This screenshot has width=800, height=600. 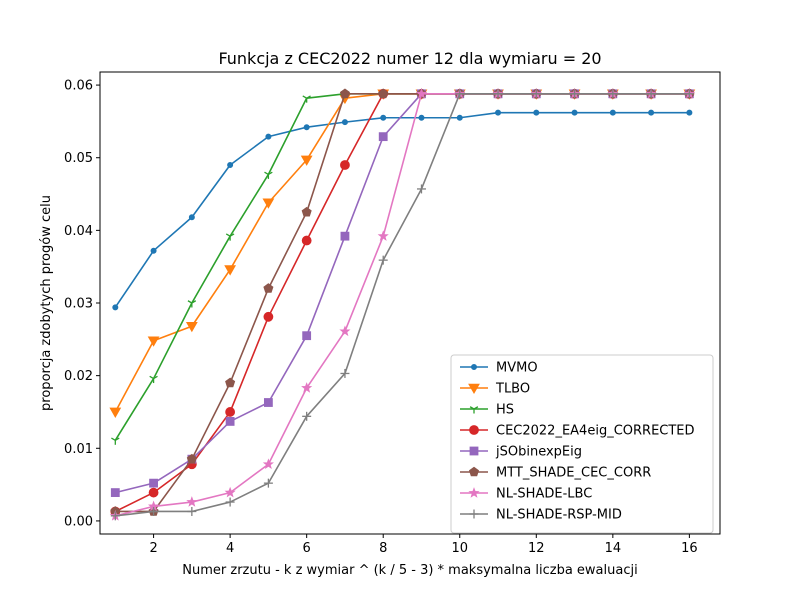 I want to click on x-tick-label: 8, so click(x=383, y=548).